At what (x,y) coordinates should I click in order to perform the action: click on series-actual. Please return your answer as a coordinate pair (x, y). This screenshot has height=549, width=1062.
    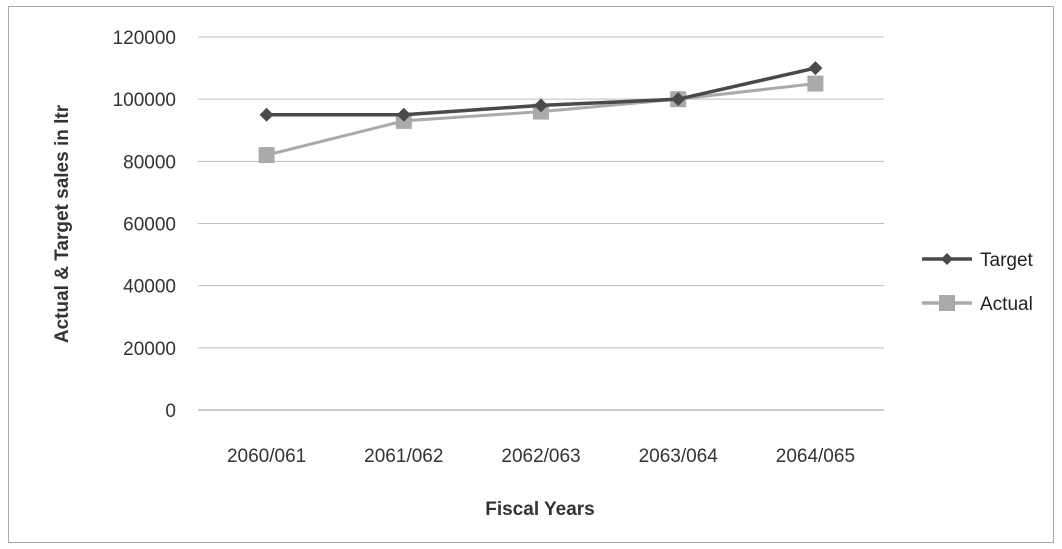
    Looking at the image, I should click on (541, 119).